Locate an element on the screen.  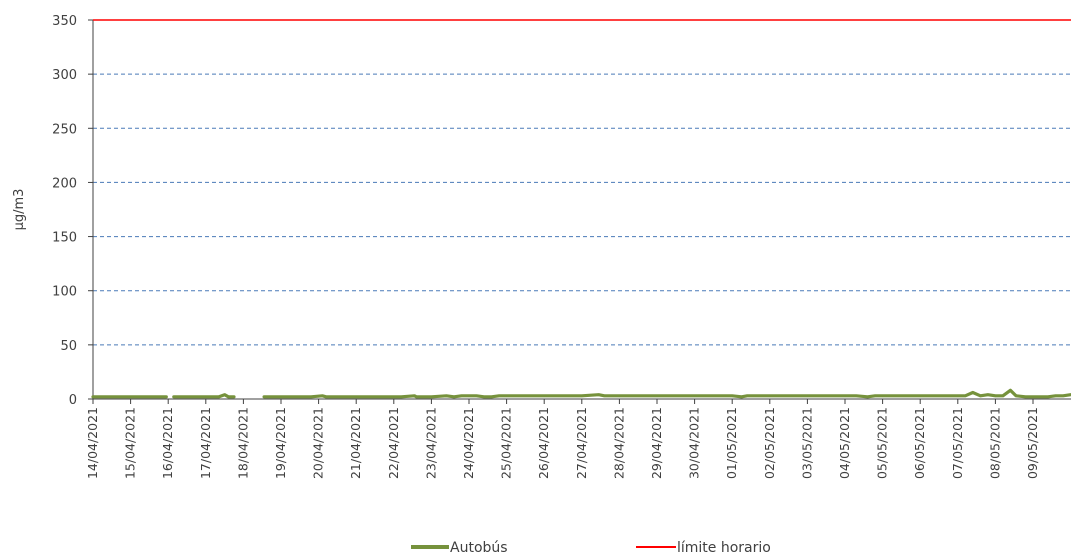
x-tick-label: 07/05/2021 is located at coordinates (957, 443).